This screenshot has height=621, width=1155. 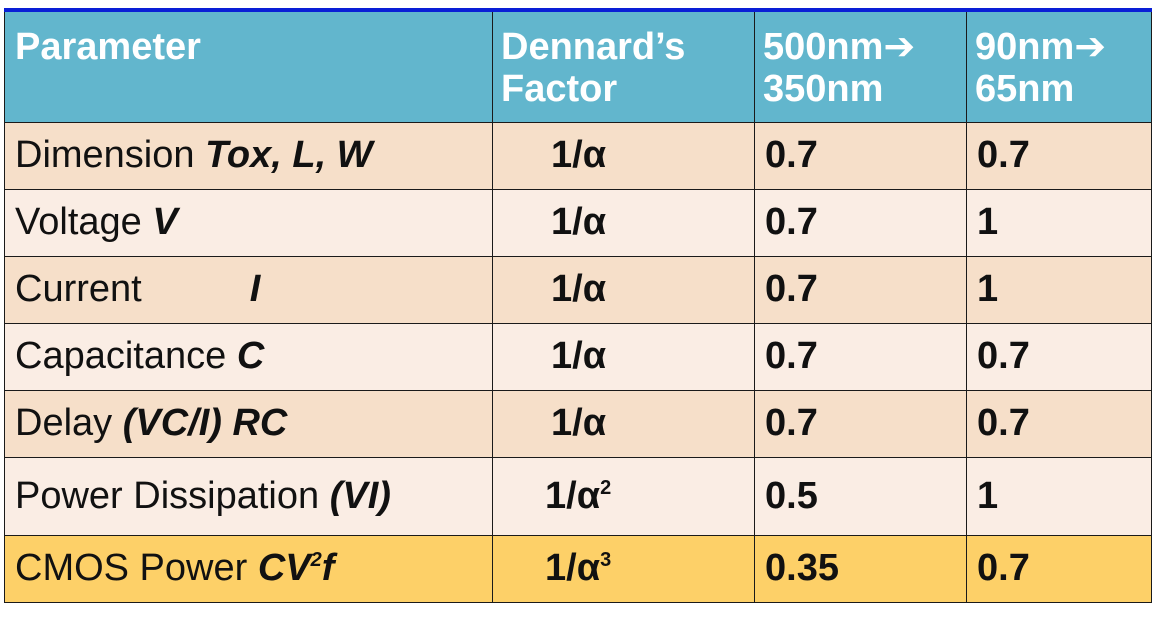 I want to click on factor-exponent: 2, so click(x=605, y=488).